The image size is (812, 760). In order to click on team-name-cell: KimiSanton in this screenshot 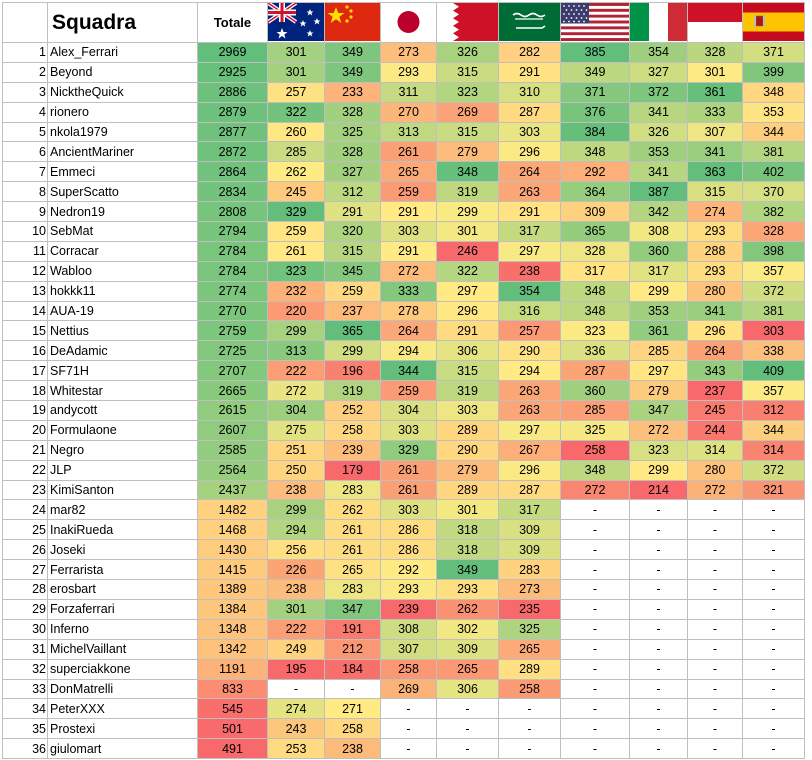, I will do `click(122, 490)`.